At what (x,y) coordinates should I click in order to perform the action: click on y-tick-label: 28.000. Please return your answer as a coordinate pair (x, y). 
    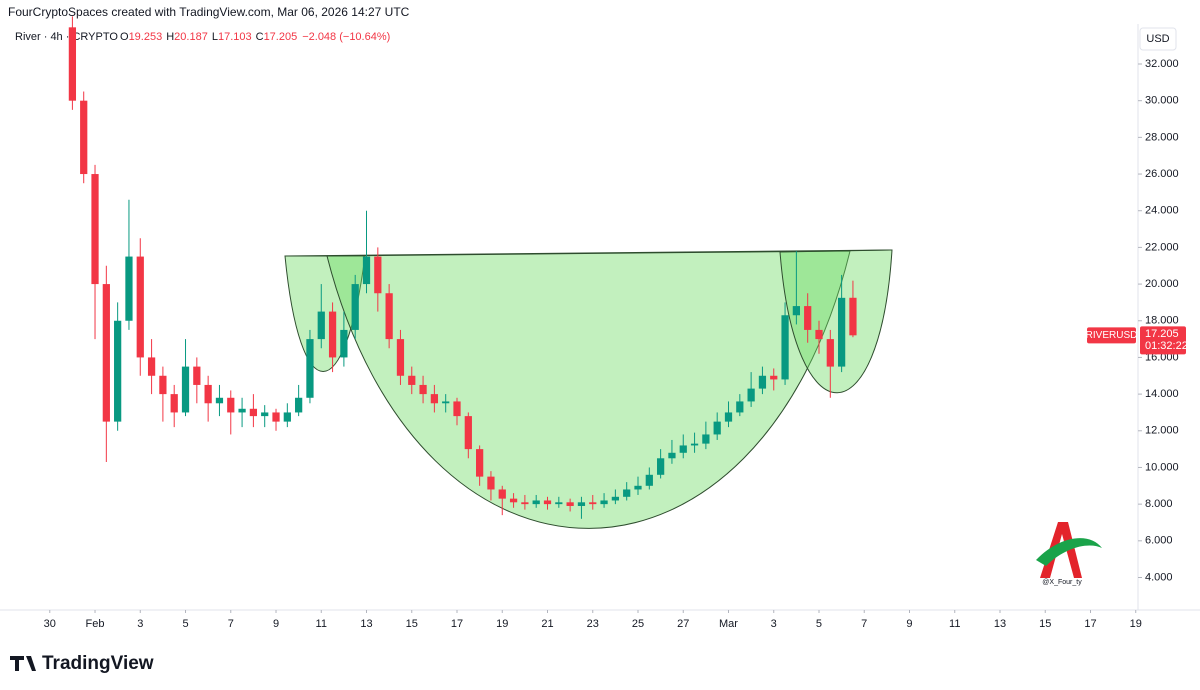
    Looking at the image, I should click on (1162, 137).